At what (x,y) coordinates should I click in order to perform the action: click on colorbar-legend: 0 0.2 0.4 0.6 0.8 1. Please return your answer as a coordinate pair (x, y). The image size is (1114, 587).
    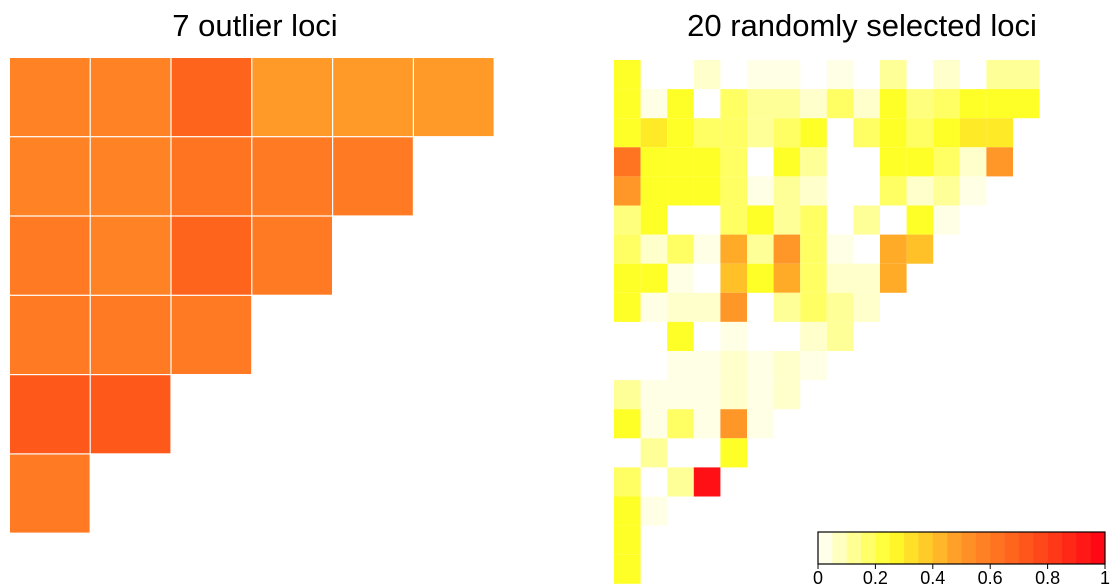
    Looking at the image, I should click on (961, 559).